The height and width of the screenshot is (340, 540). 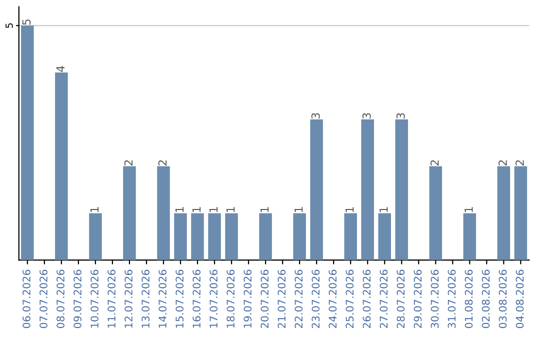 I want to click on x-tick-label: 20.07.2026, so click(x=264, y=299).